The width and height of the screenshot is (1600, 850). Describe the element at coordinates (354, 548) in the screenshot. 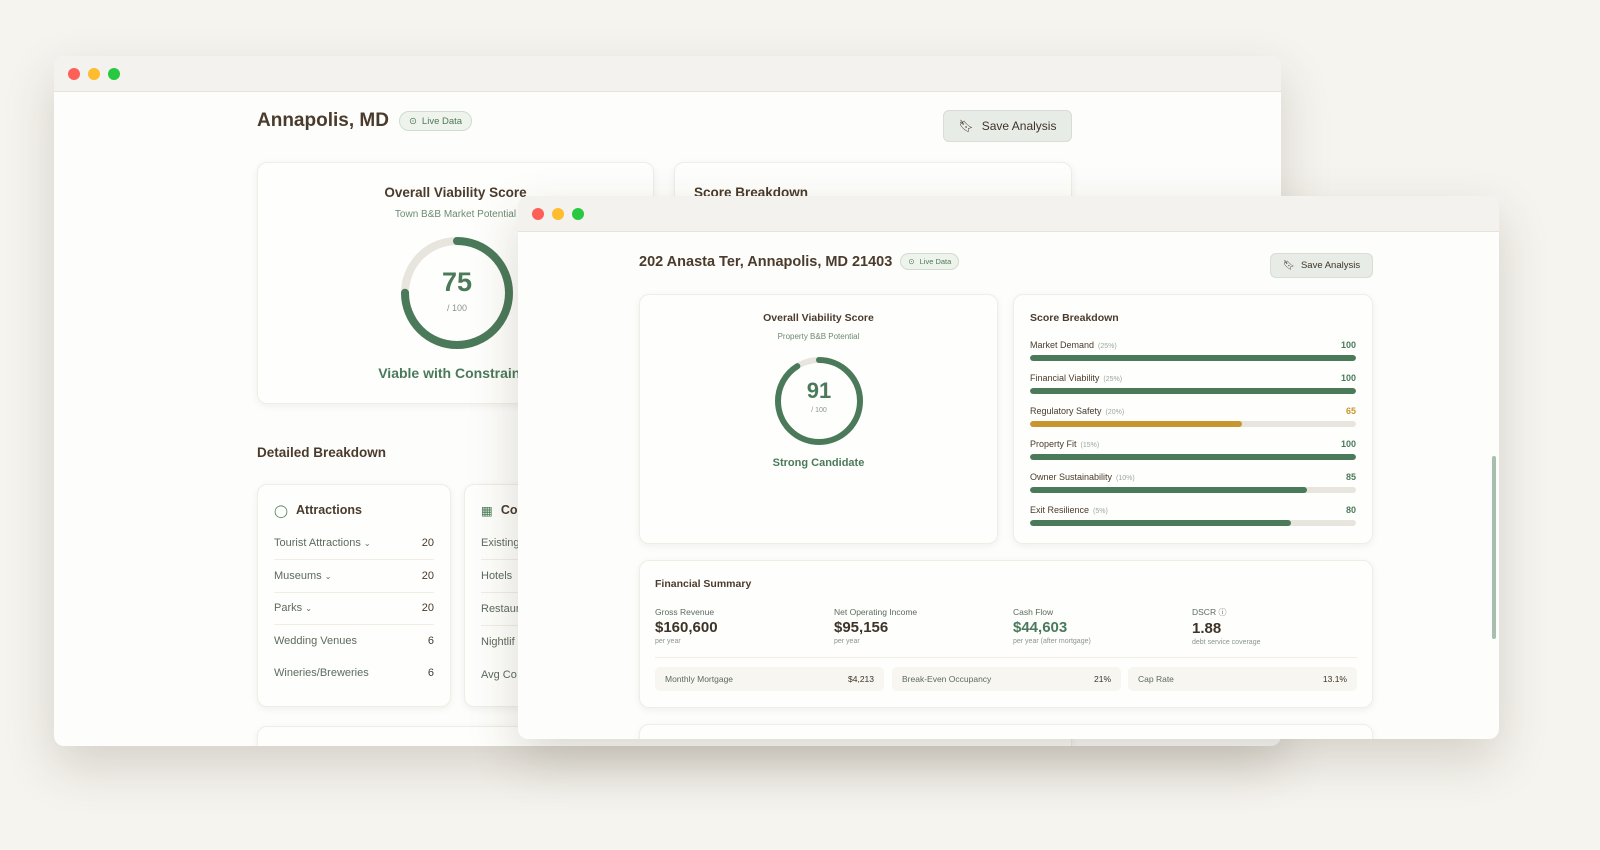

I see `list-item: Tourist Attractions ⌄ 20` at that location.